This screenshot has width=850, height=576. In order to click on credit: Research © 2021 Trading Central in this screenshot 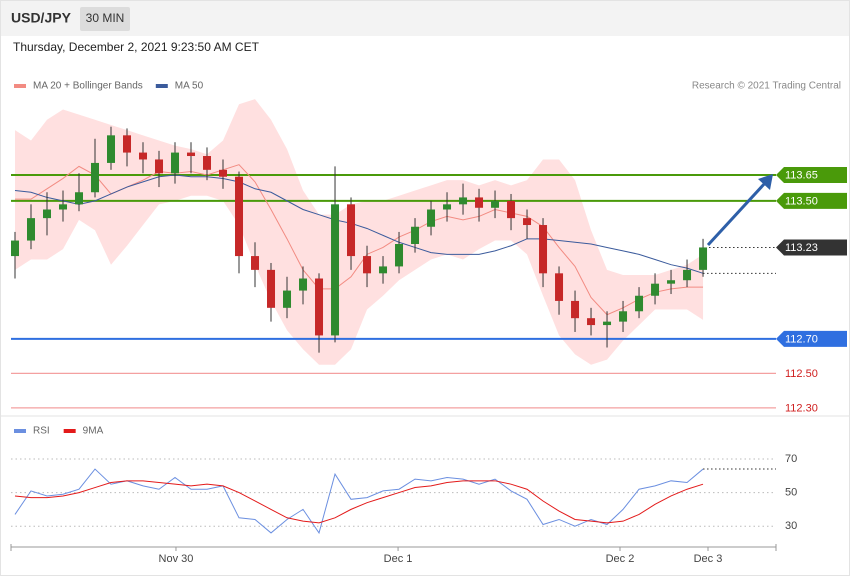, I will do `click(766, 86)`.